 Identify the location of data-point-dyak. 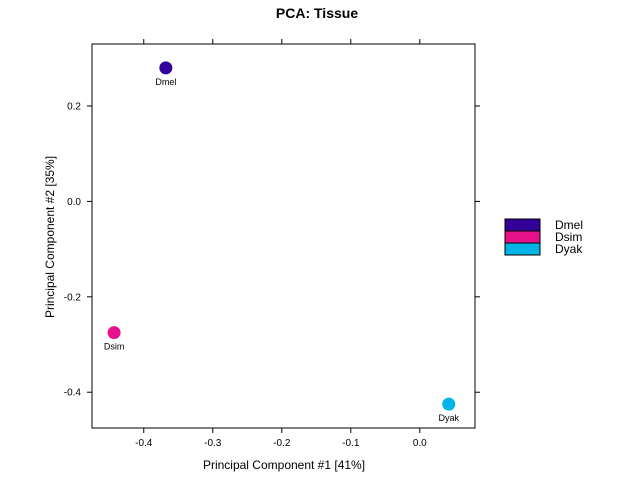
(449, 404).